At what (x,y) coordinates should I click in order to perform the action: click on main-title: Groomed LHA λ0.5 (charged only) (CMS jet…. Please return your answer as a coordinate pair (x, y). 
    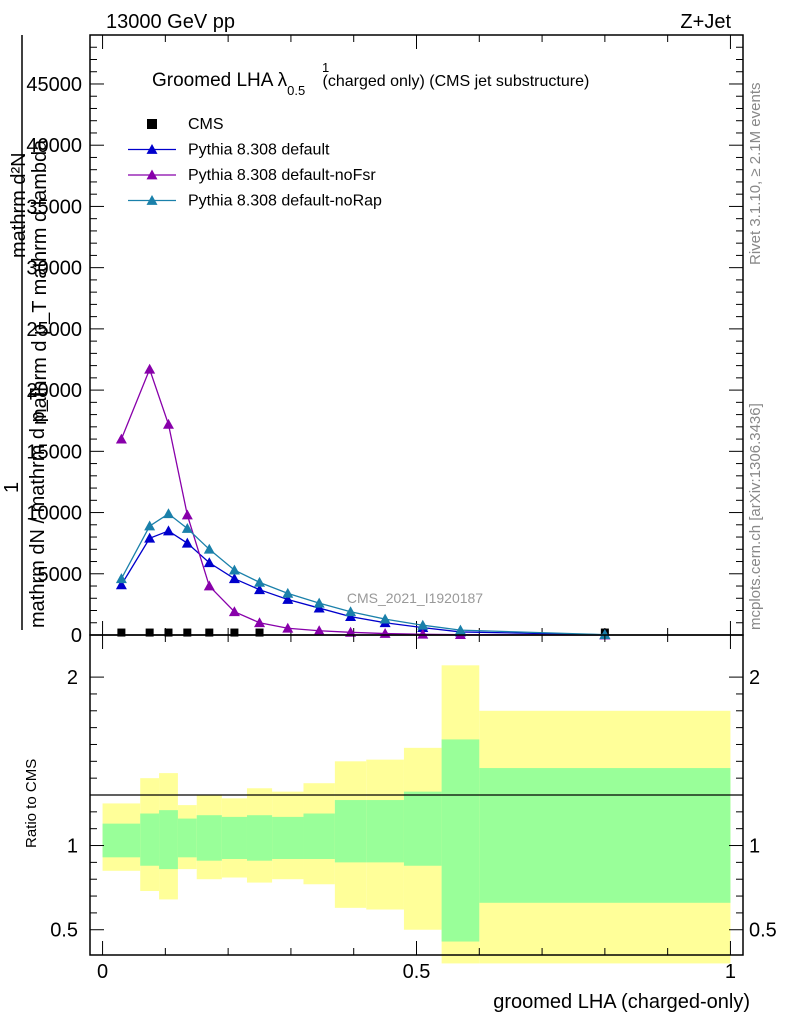
    Looking at the image, I should click on (370, 85).